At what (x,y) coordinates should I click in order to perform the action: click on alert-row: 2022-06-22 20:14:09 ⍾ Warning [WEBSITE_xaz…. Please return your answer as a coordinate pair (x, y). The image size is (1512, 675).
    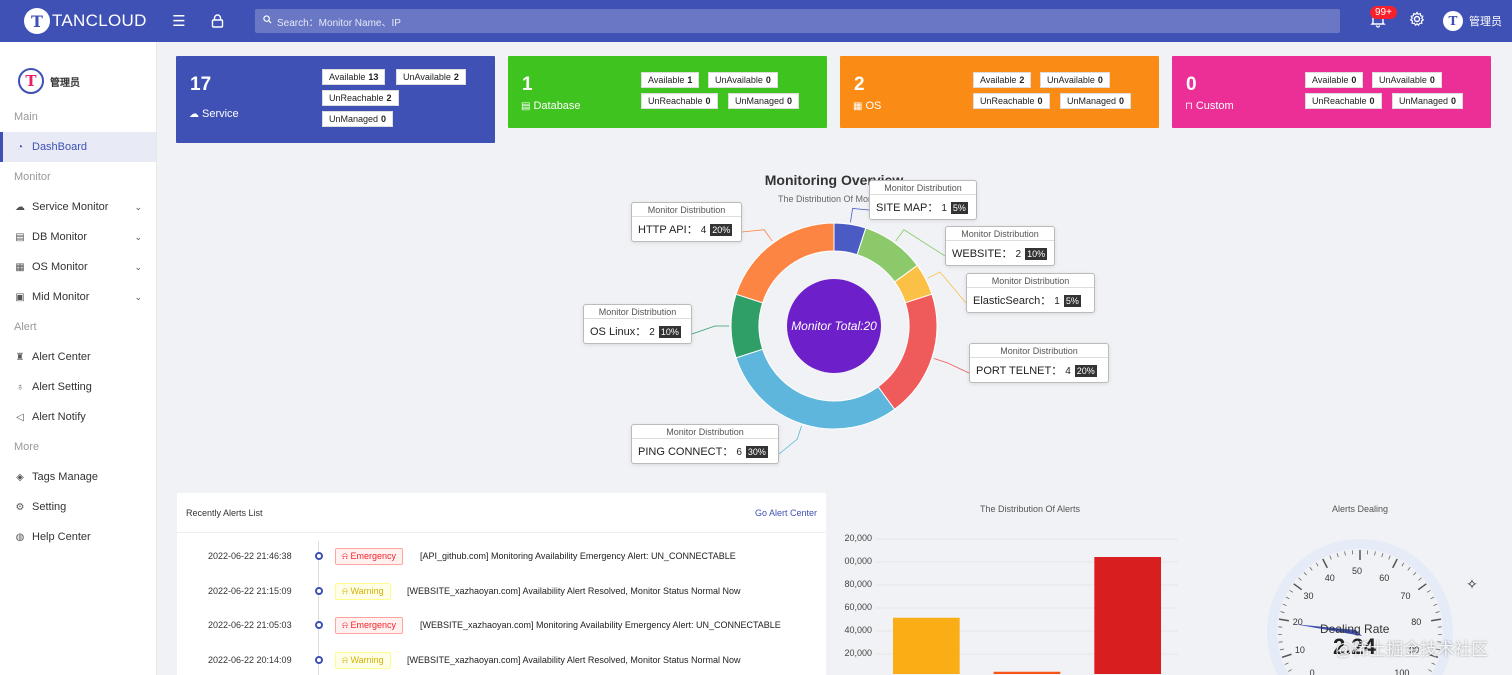
    Looking at the image, I should click on (501, 659).